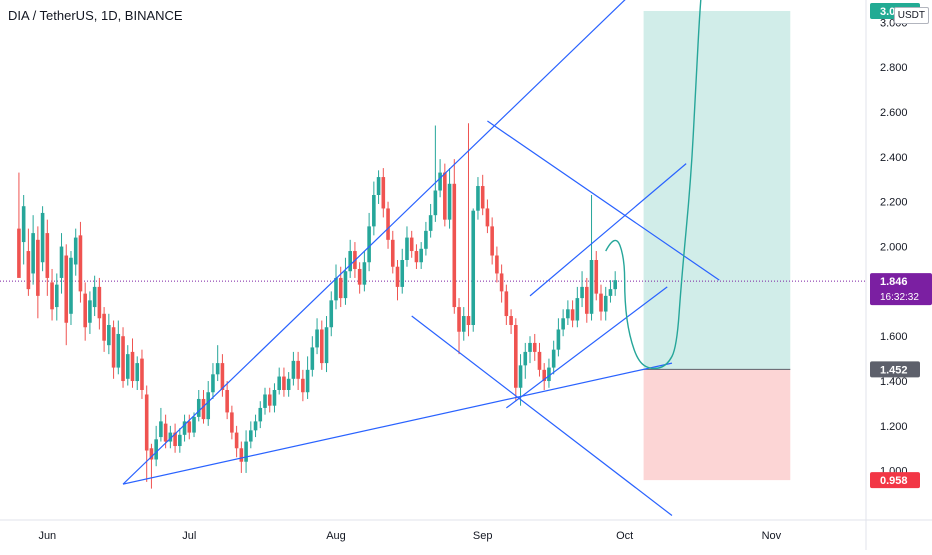 The height and width of the screenshot is (555, 932). I want to click on entry-price-label-bg, so click(895, 369).